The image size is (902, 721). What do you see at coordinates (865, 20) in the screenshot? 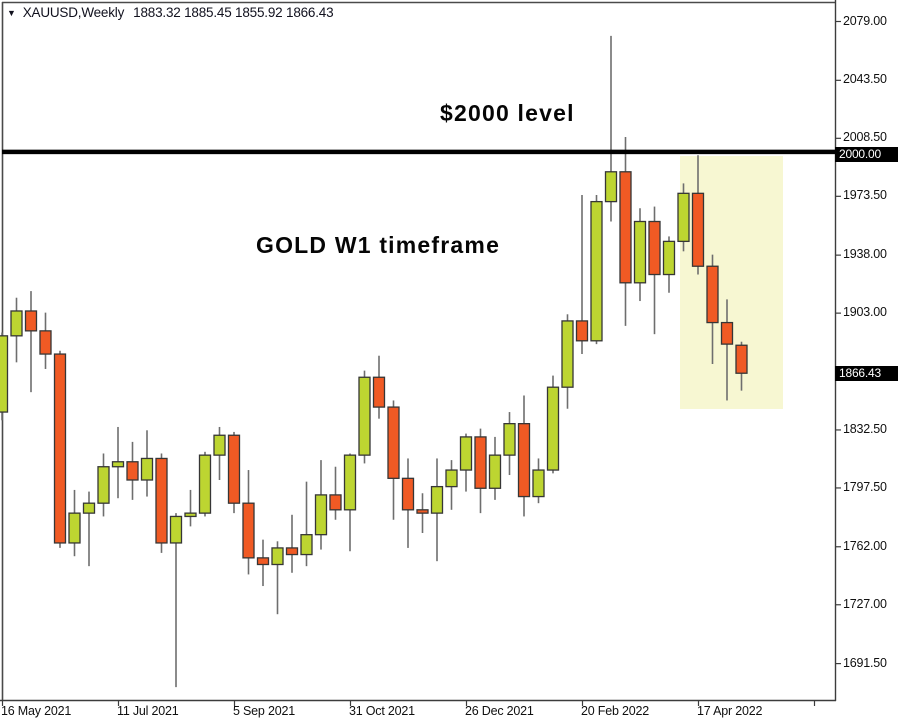
I see `y-axis-label: 2079.00` at bounding box center [865, 20].